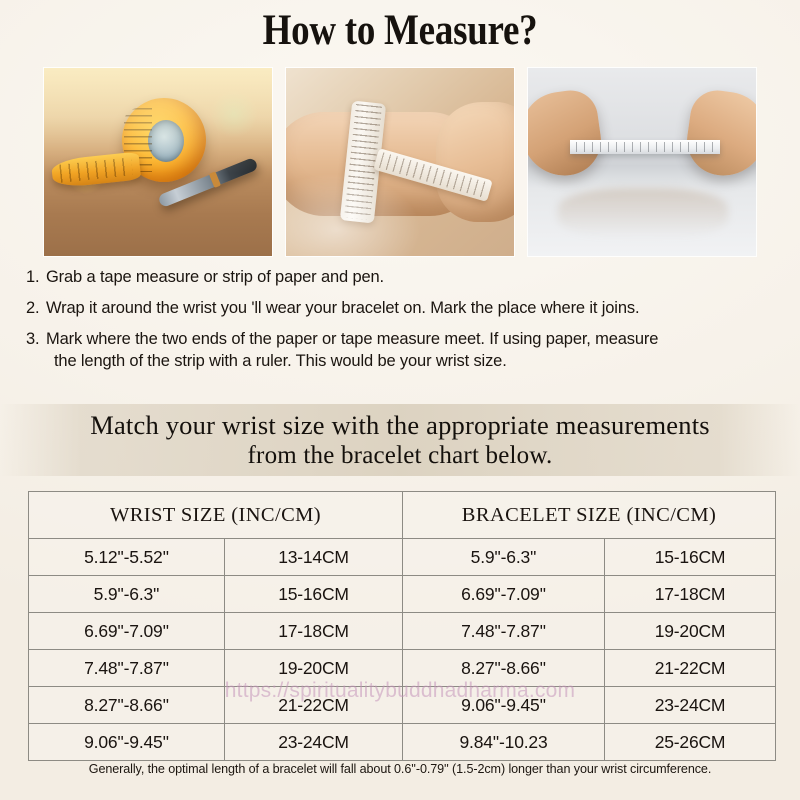 This screenshot has height=800, width=800. What do you see at coordinates (313, 668) in the screenshot?
I see `cell-wrist-cm: 19-20CM` at bounding box center [313, 668].